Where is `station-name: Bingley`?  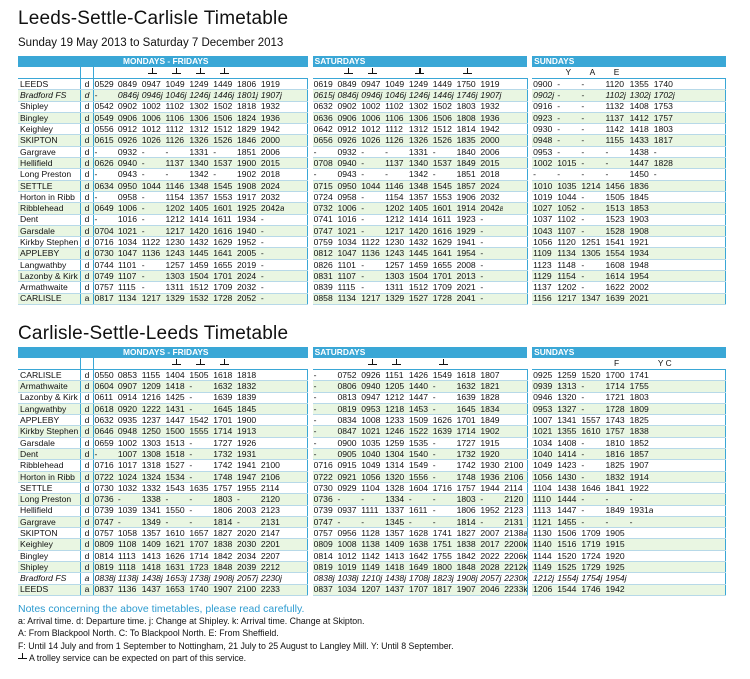
station-name: Bingley is located at coordinates (50, 118).